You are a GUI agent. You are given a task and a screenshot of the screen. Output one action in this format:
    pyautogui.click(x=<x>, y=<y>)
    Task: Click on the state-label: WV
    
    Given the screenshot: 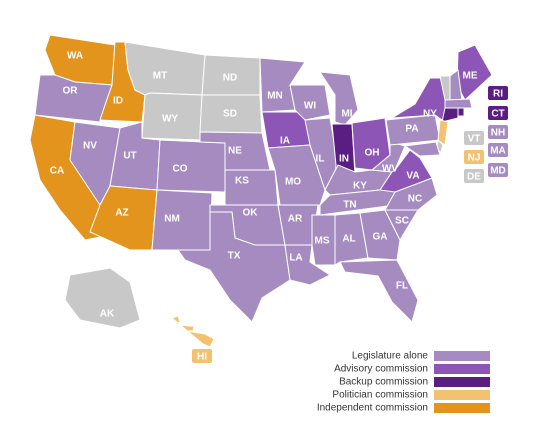 What is the action you would take?
    pyautogui.click(x=390, y=169)
    